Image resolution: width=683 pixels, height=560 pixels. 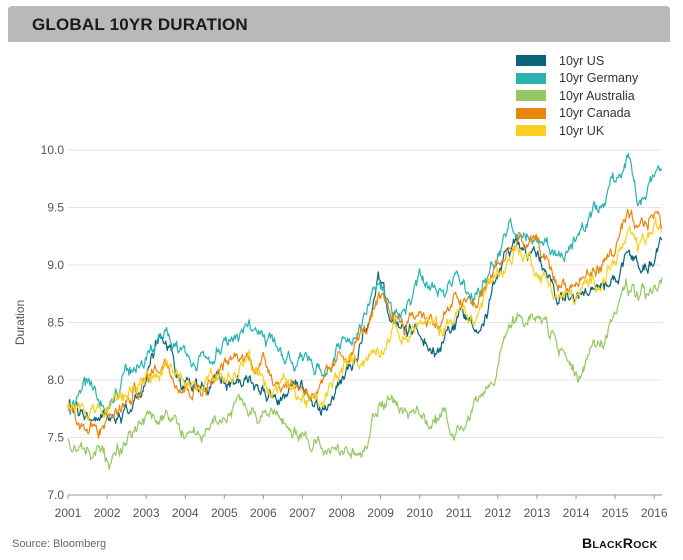 I want to click on x-tick-label: 2010, so click(x=419, y=513).